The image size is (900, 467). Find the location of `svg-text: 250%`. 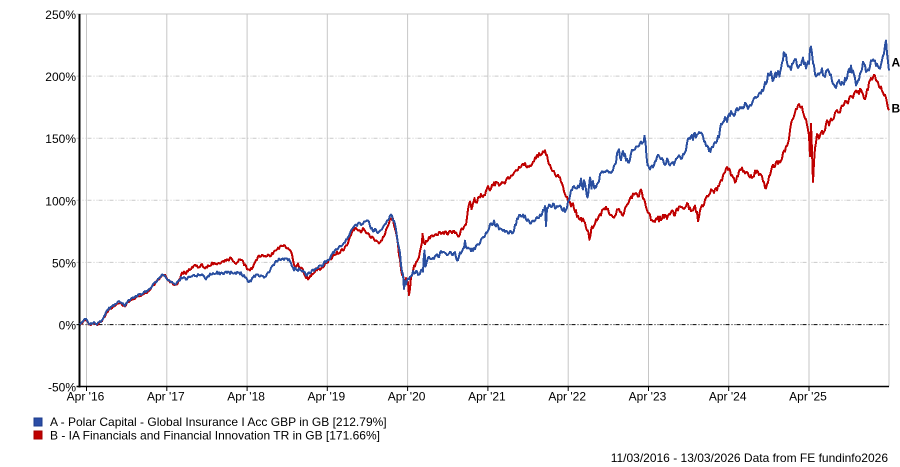

svg-text: 250% is located at coordinates (60, 15).